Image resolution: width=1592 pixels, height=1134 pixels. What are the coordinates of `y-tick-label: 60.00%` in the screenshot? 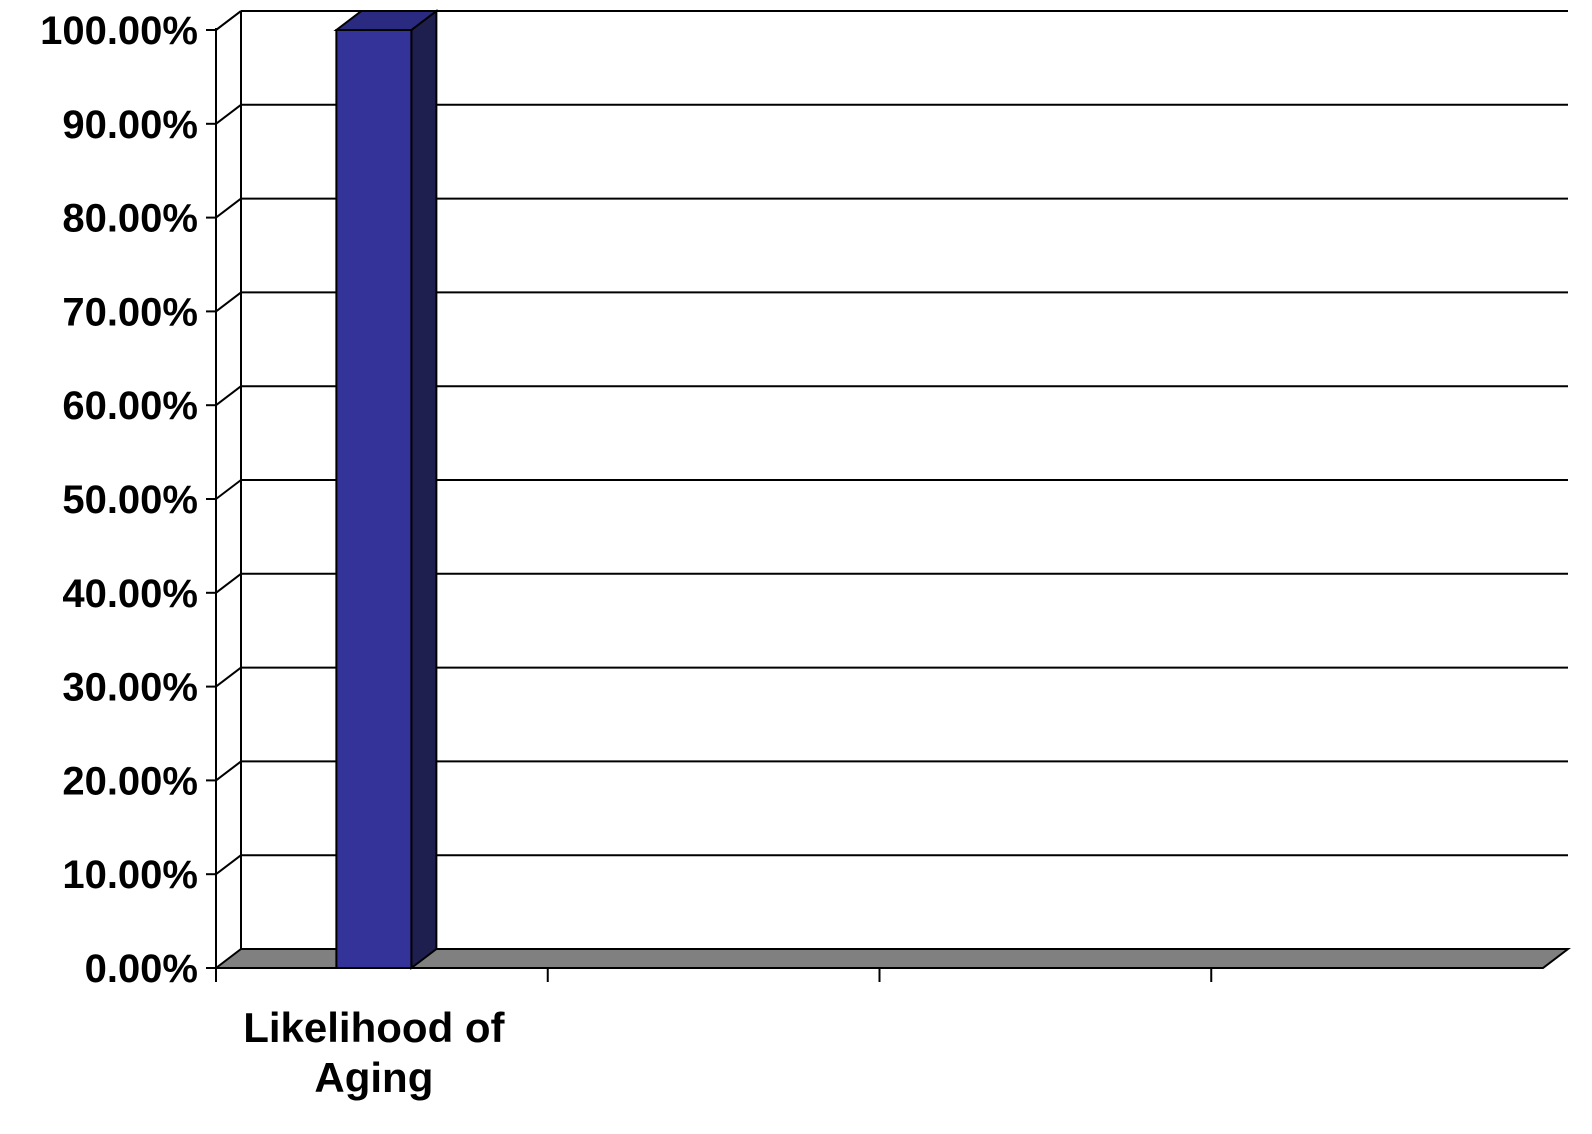 It's located at (130, 406).